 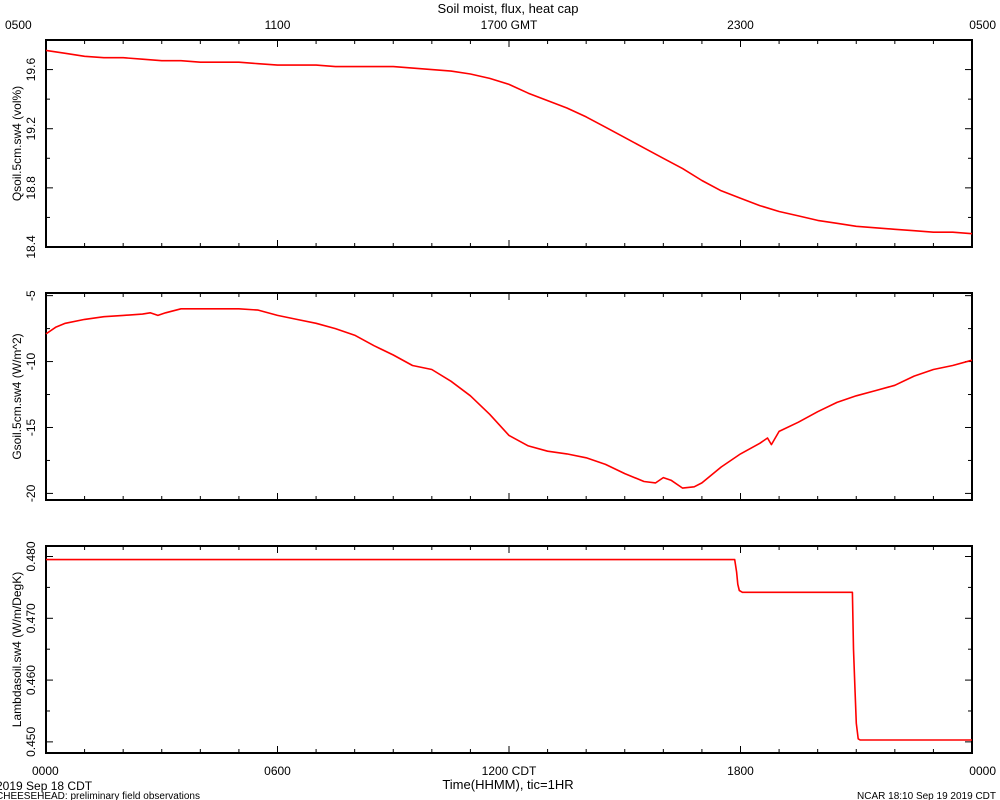 What do you see at coordinates (31, 618) in the screenshot?
I see `y-tick-label: 0.470` at bounding box center [31, 618].